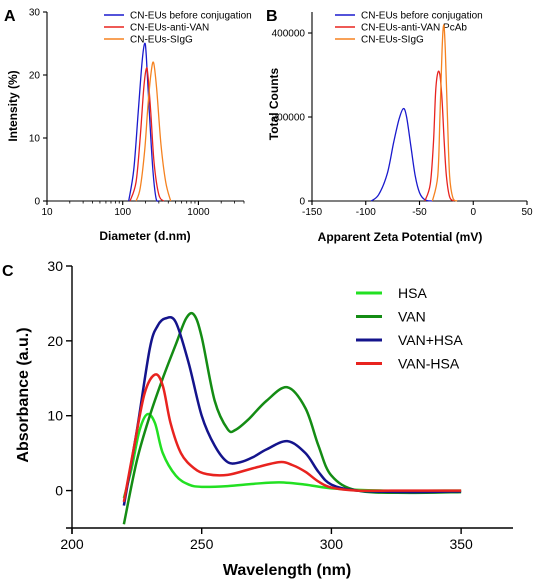 The height and width of the screenshot is (586, 533). I want to click on panel-a-x-axis-title: Diameter (d.nm), so click(144, 236).